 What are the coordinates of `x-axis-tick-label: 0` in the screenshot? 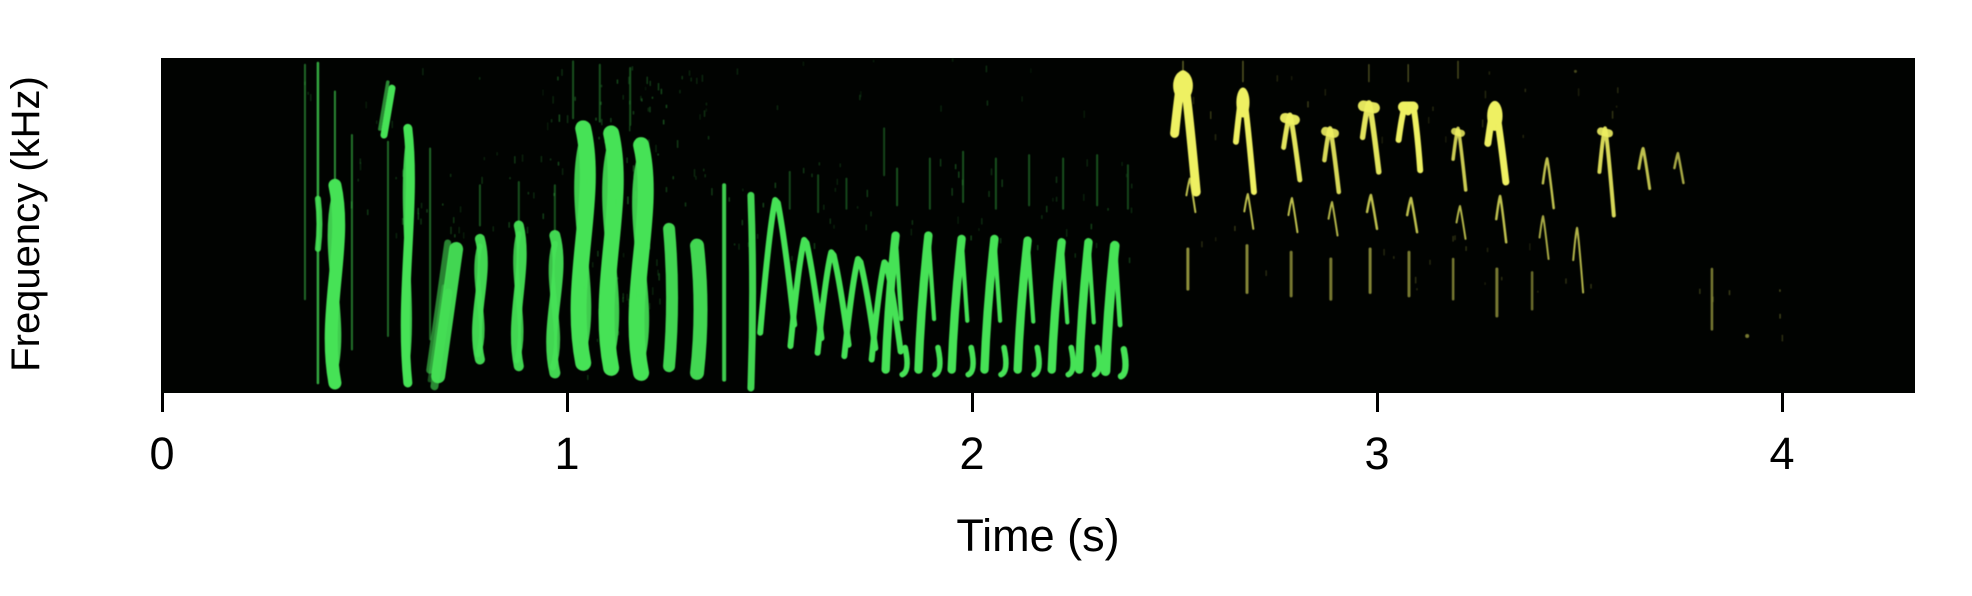 It's located at (162, 453).